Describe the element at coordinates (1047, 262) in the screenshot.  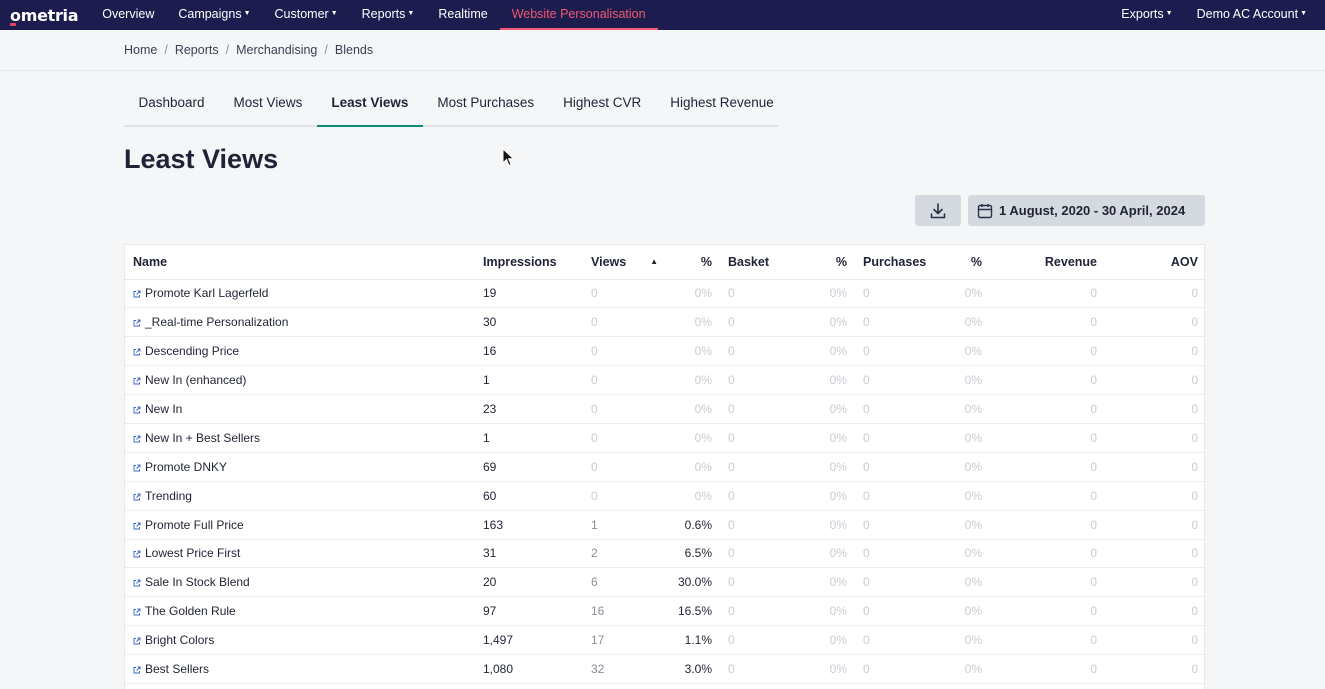
I see `column-header-revenue: Revenue` at that location.